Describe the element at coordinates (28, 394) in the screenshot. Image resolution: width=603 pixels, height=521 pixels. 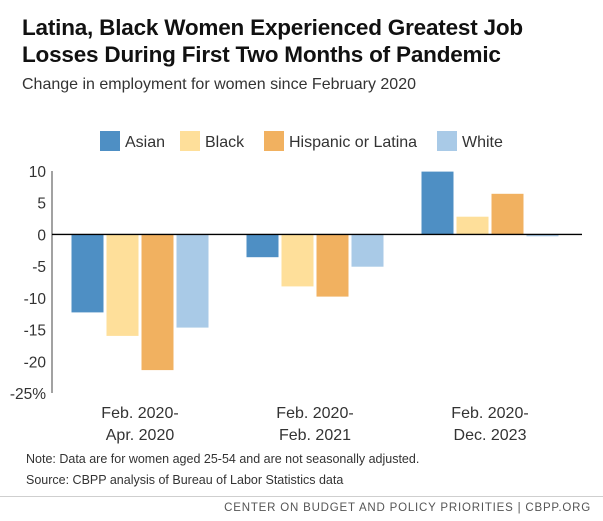
I see `y-tick-label: -25%` at that location.